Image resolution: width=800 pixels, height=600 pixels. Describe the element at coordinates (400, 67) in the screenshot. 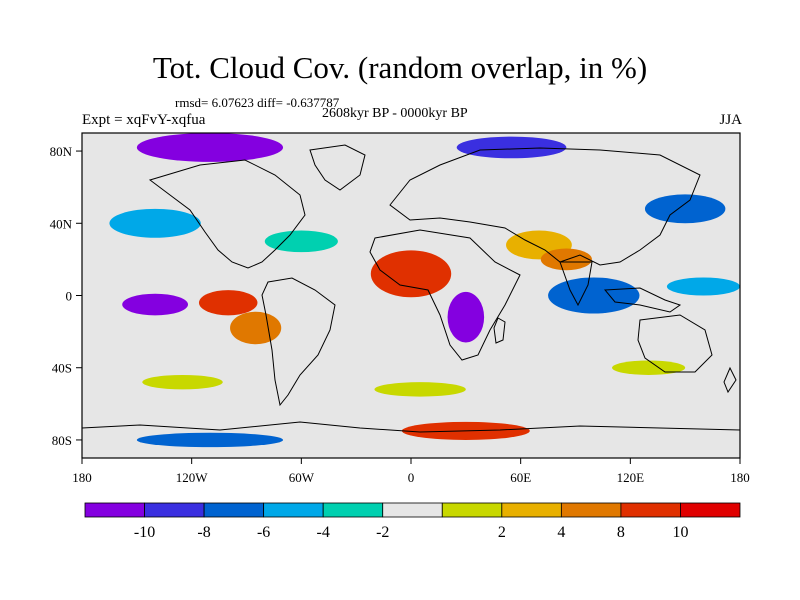

I see `plot-title: Tot. Cloud Cov. (random overlap, in %)` at that location.